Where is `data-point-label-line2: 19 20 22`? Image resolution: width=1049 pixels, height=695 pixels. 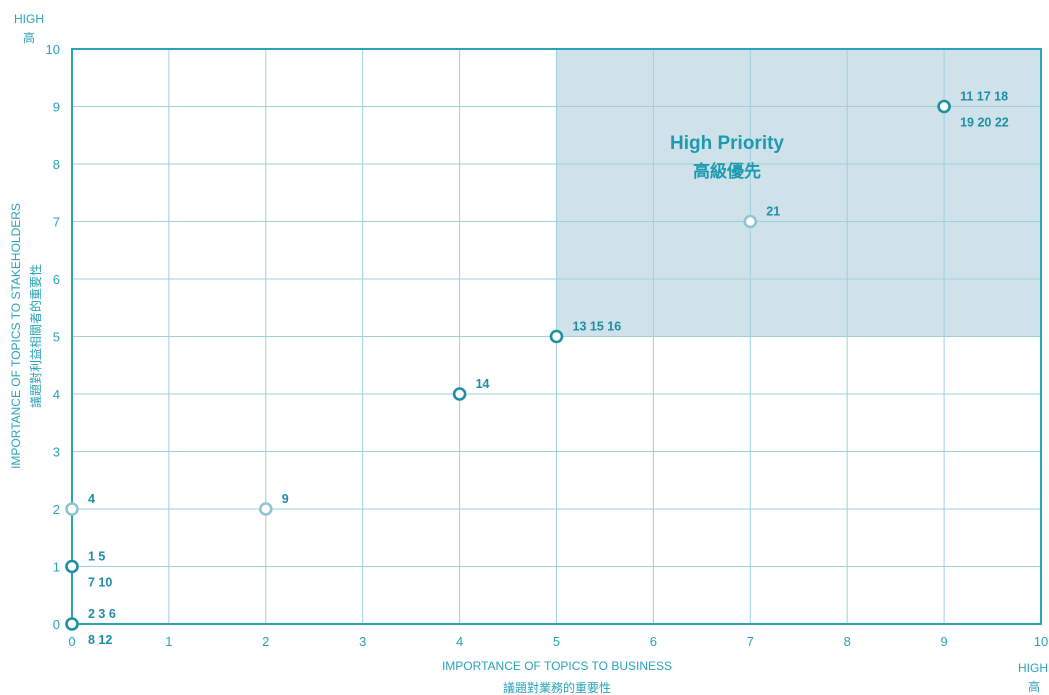
data-point-label-line2: 19 20 22 is located at coordinates (984, 123).